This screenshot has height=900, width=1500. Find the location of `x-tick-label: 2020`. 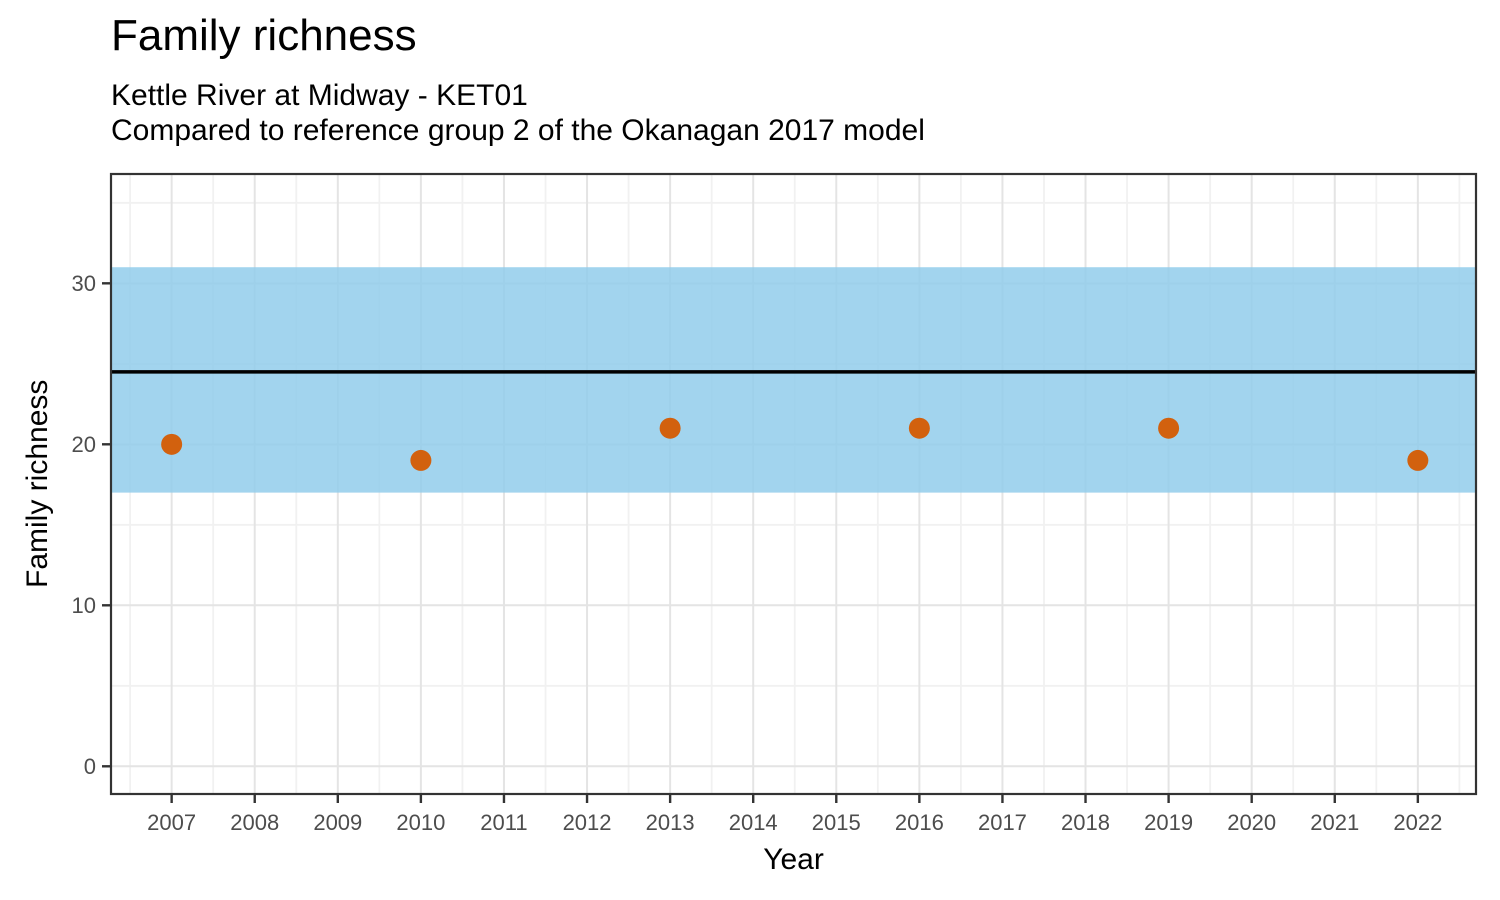

x-tick-label: 2020 is located at coordinates (1251, 822).